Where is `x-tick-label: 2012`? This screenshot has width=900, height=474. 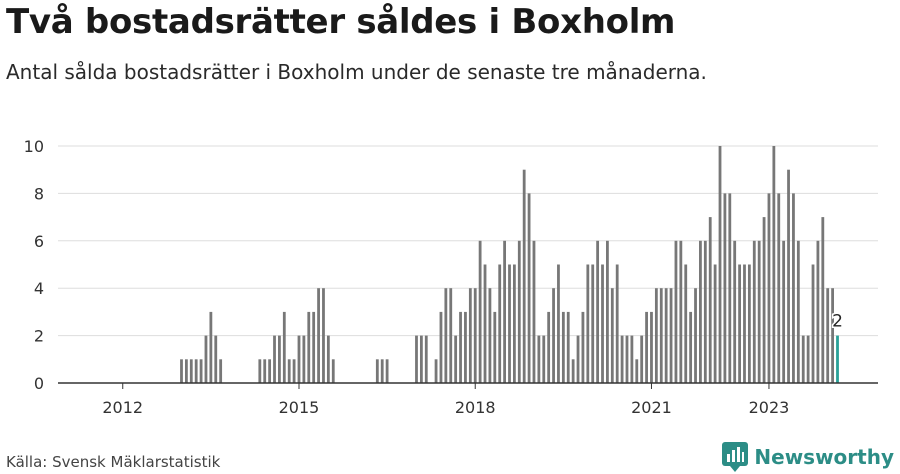 x-tick-label: 2012 is located at coordinates (122, 407).